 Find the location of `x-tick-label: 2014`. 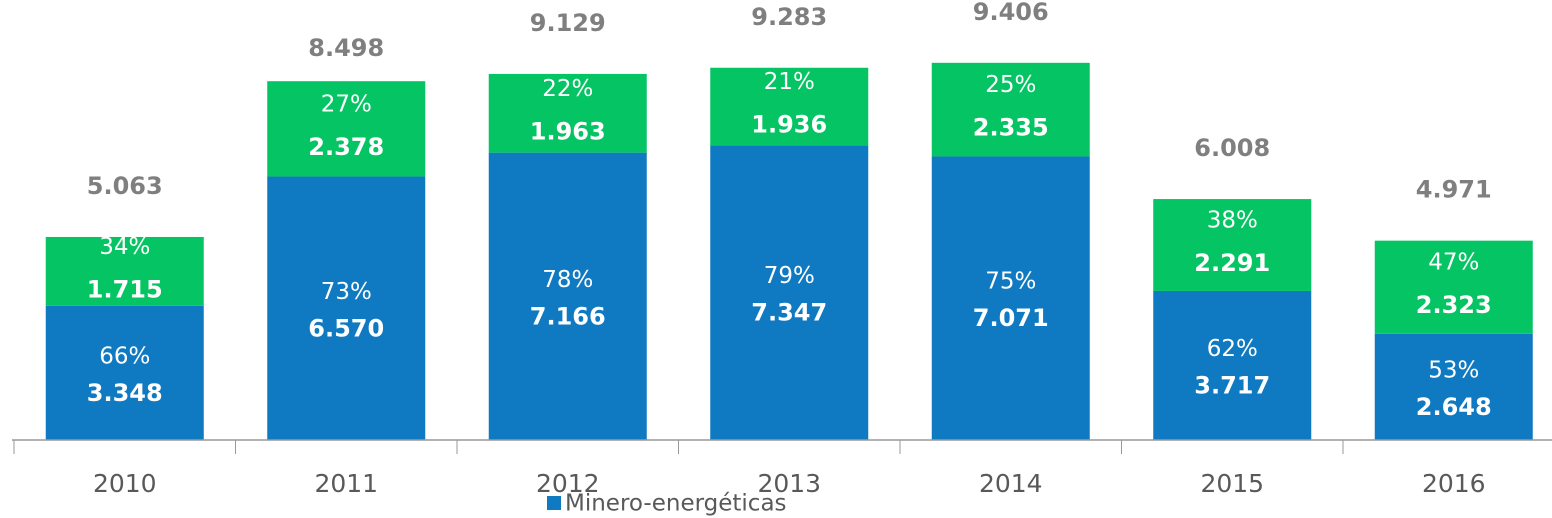

x-tick-label: 2014 is located at coordinates (1011, 483).